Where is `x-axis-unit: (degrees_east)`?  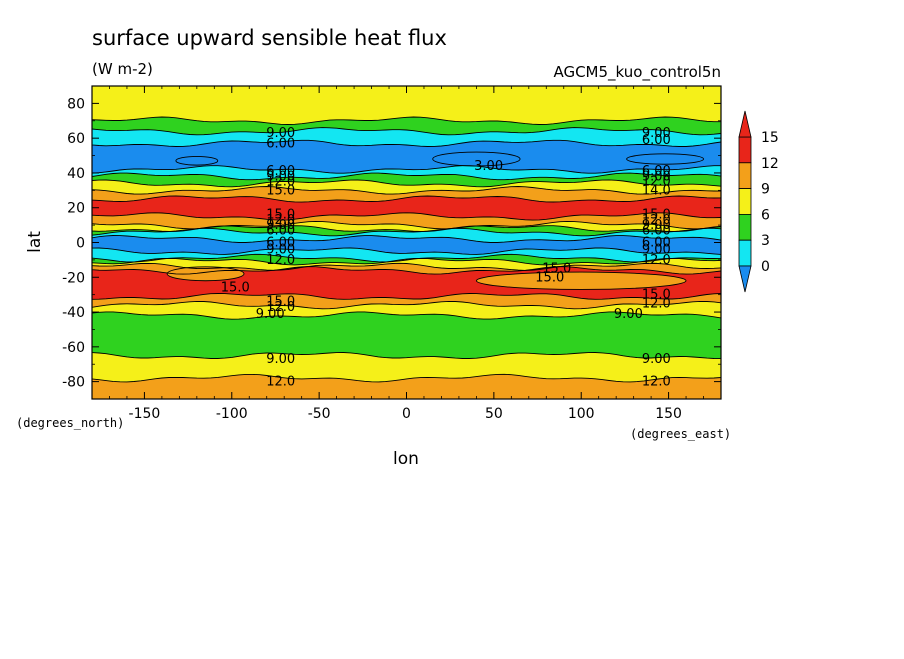 x-axis-unit: (degrees_east) is located at coordinates (680, 434).